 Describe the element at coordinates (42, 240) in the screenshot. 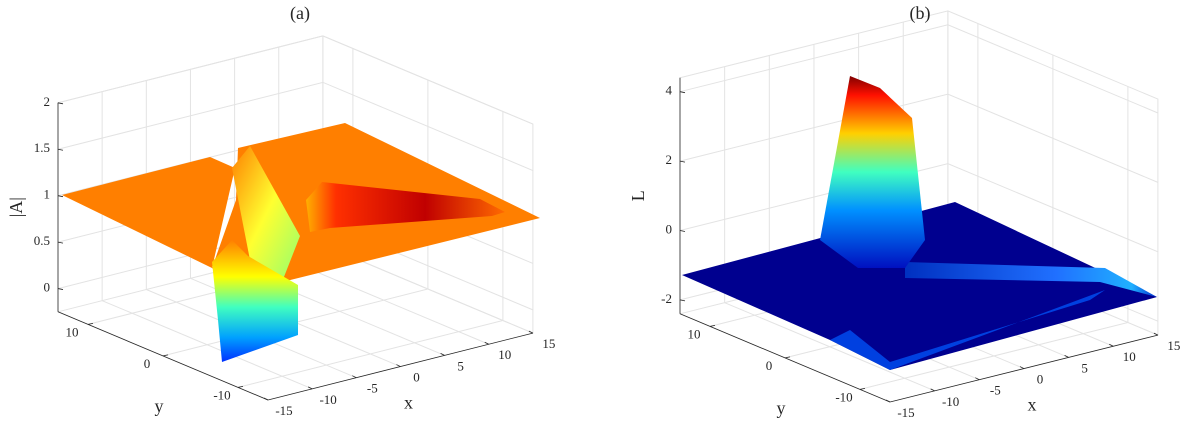

I see `z-tick-label: 0.5` at that location.